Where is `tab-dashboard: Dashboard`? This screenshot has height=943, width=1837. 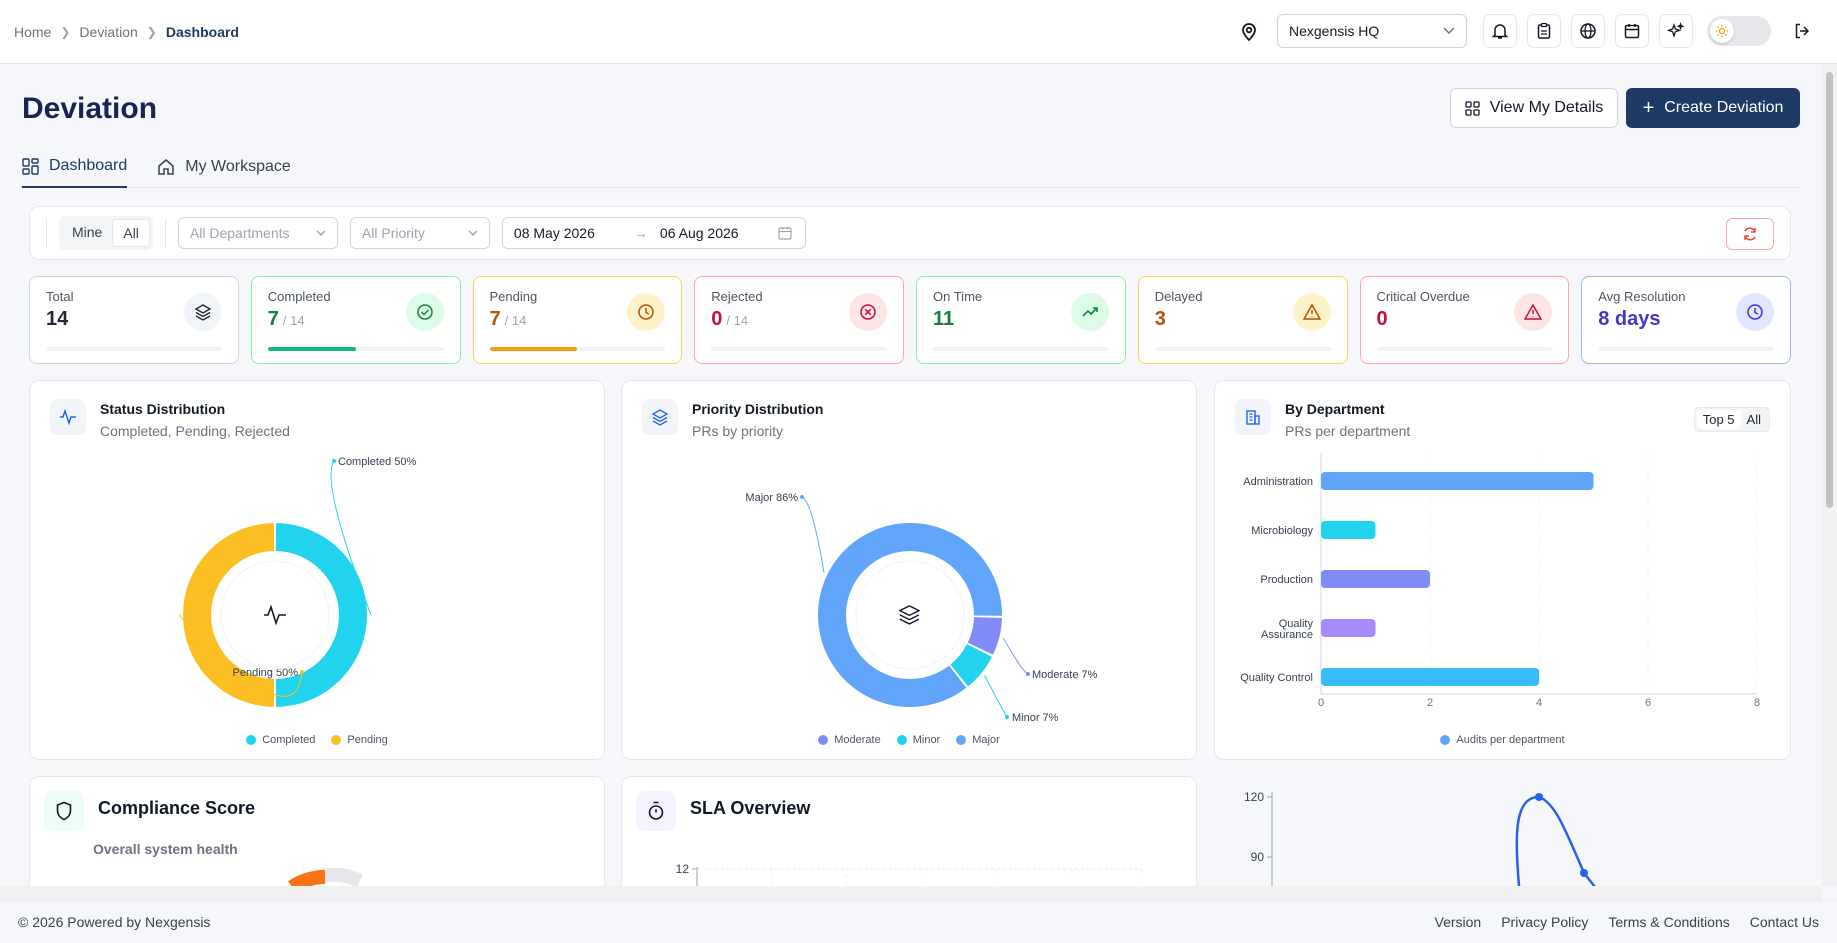
tab-dashboard: Dashboard is located at coordinates (75, 167).